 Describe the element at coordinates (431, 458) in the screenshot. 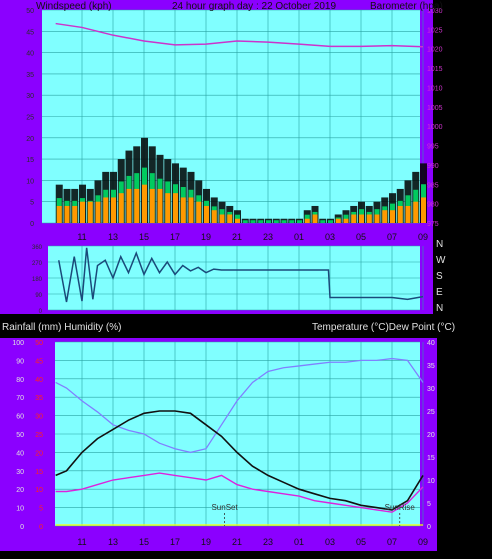

I see `temperature-tick-label: 15` at that location.